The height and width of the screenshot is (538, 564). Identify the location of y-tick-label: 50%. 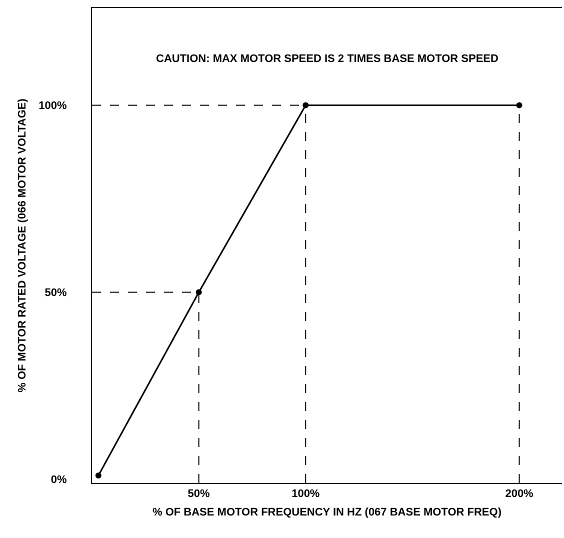
(56, 293).